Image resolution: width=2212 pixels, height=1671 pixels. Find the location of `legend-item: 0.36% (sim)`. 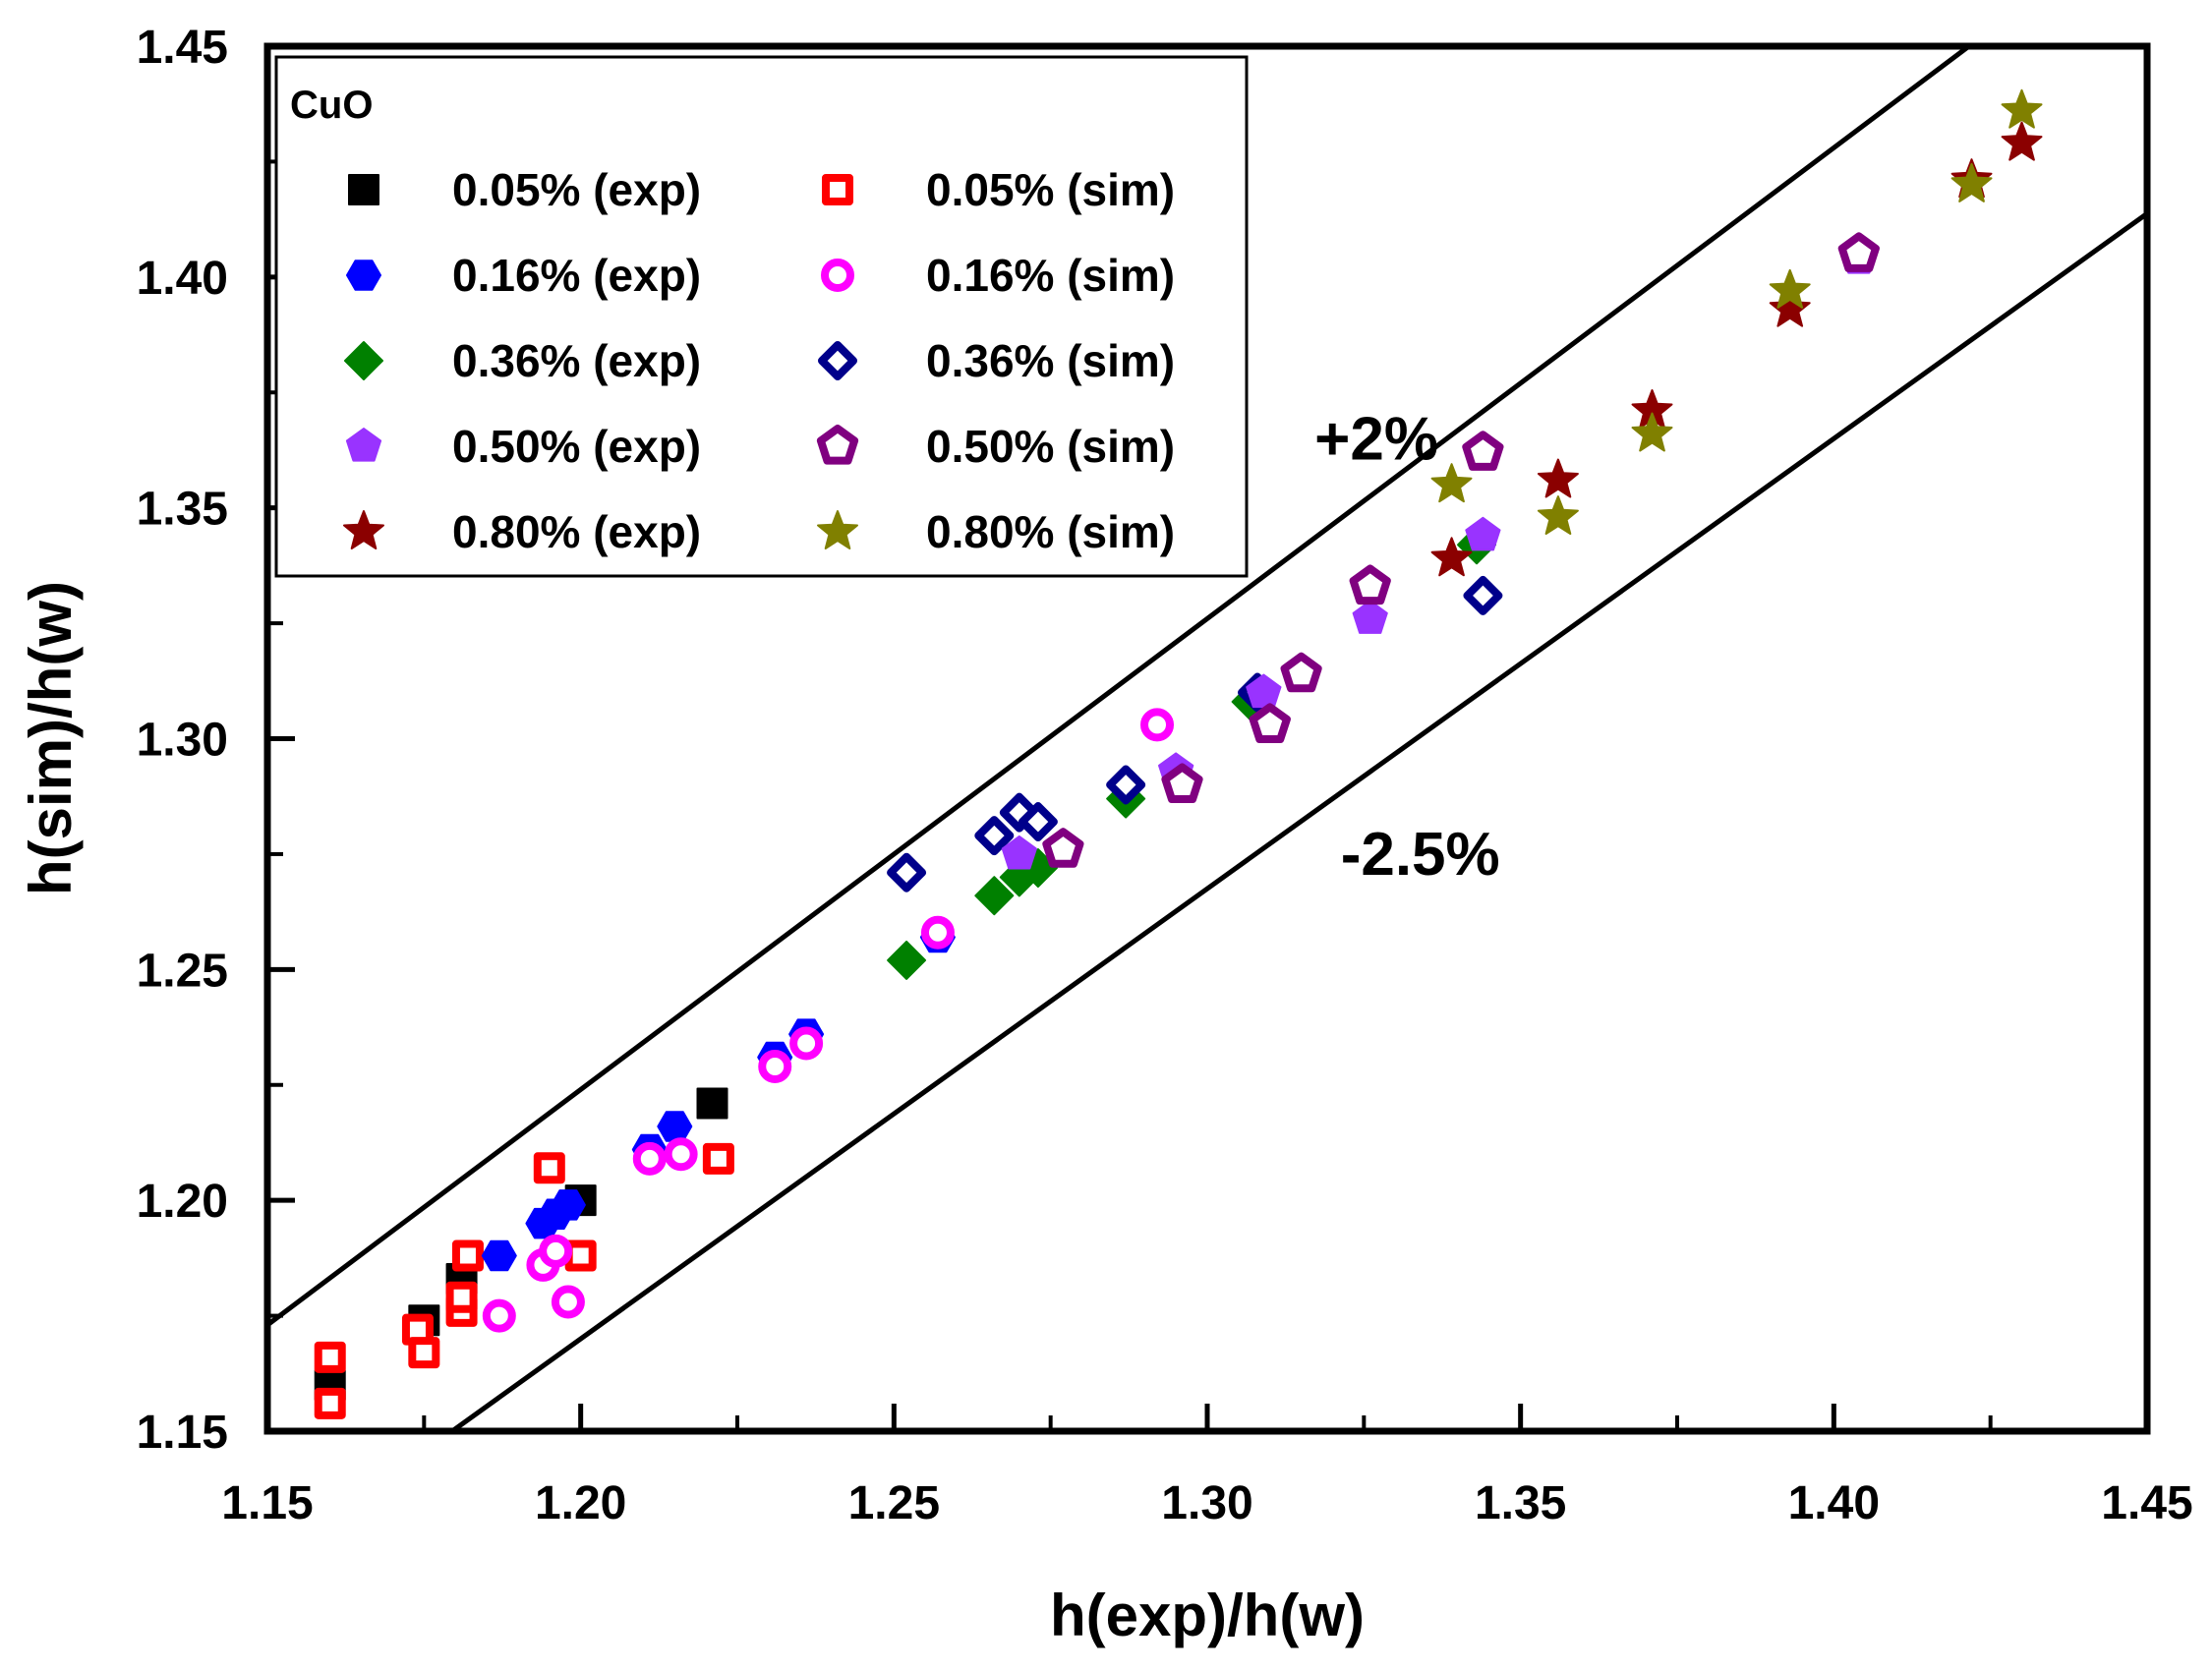

legend-item: 0.36% (sim) is located at coordinates (997, 360).